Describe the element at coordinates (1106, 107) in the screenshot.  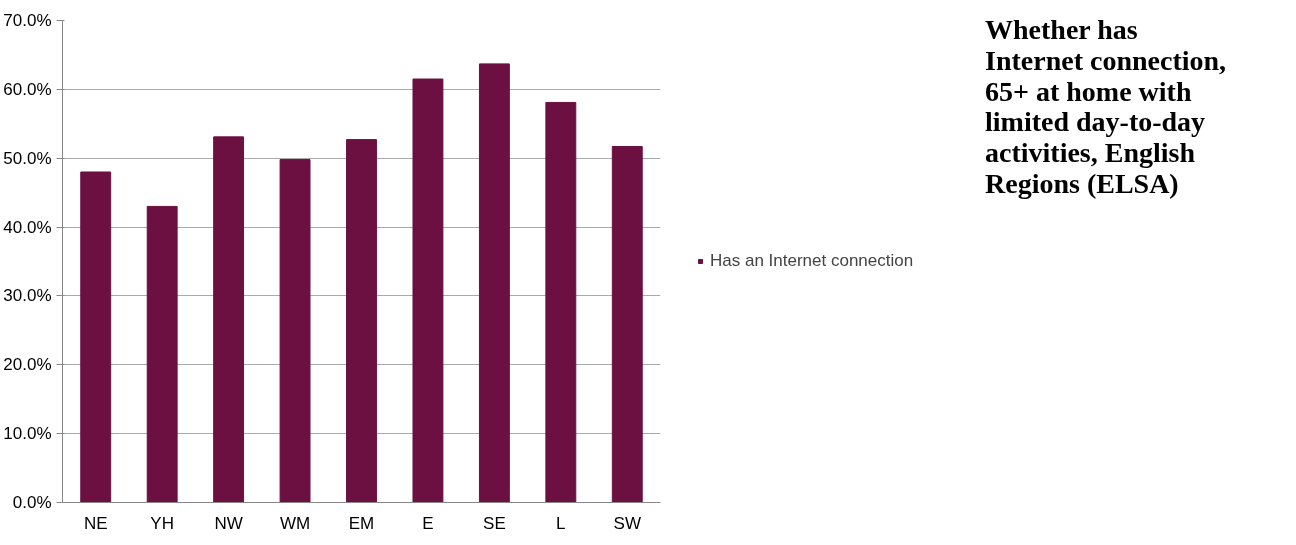
I see `text: Whether has Internet connection, 65+ at home with limited day-to-day activities, English Regions (ELSA)` at that location.